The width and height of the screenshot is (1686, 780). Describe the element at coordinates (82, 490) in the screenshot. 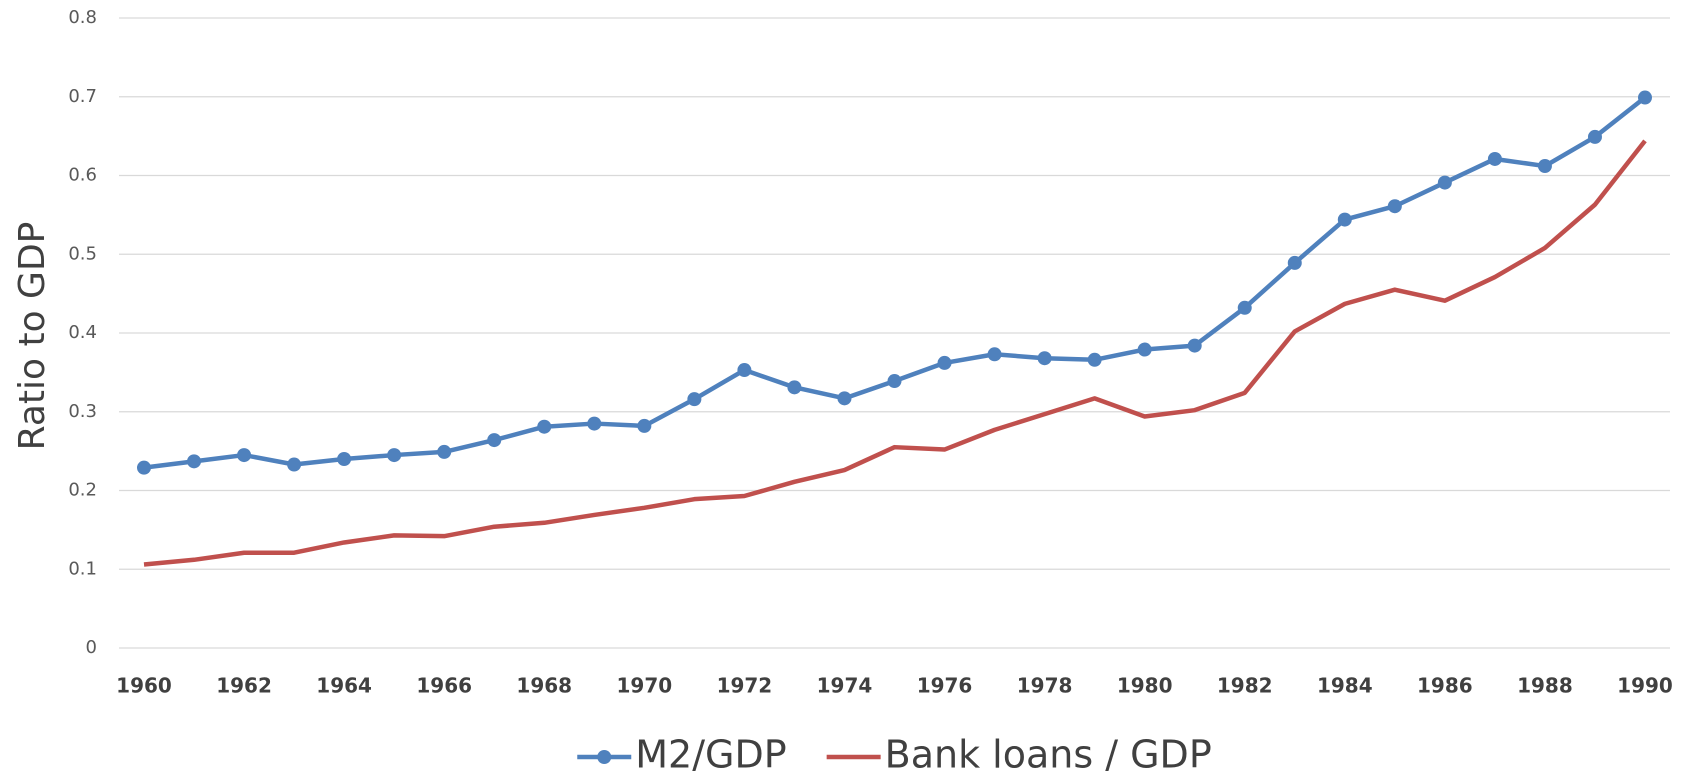

I see `y-tick-label: 0.2` at that location.